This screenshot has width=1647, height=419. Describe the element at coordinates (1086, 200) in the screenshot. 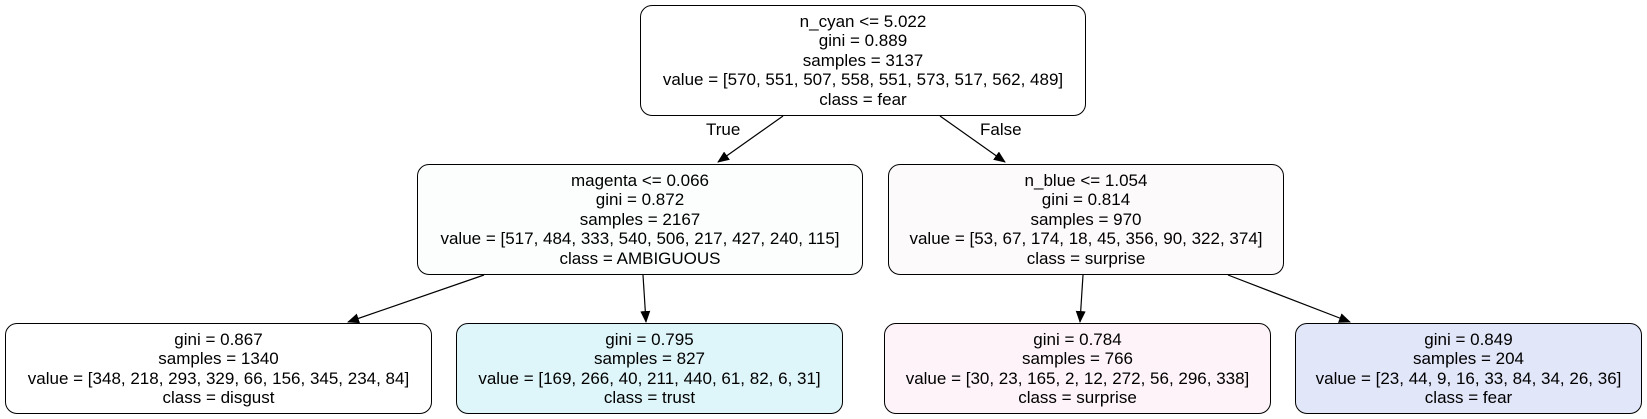

I see `gini-value: gini = 0.814` at that location.